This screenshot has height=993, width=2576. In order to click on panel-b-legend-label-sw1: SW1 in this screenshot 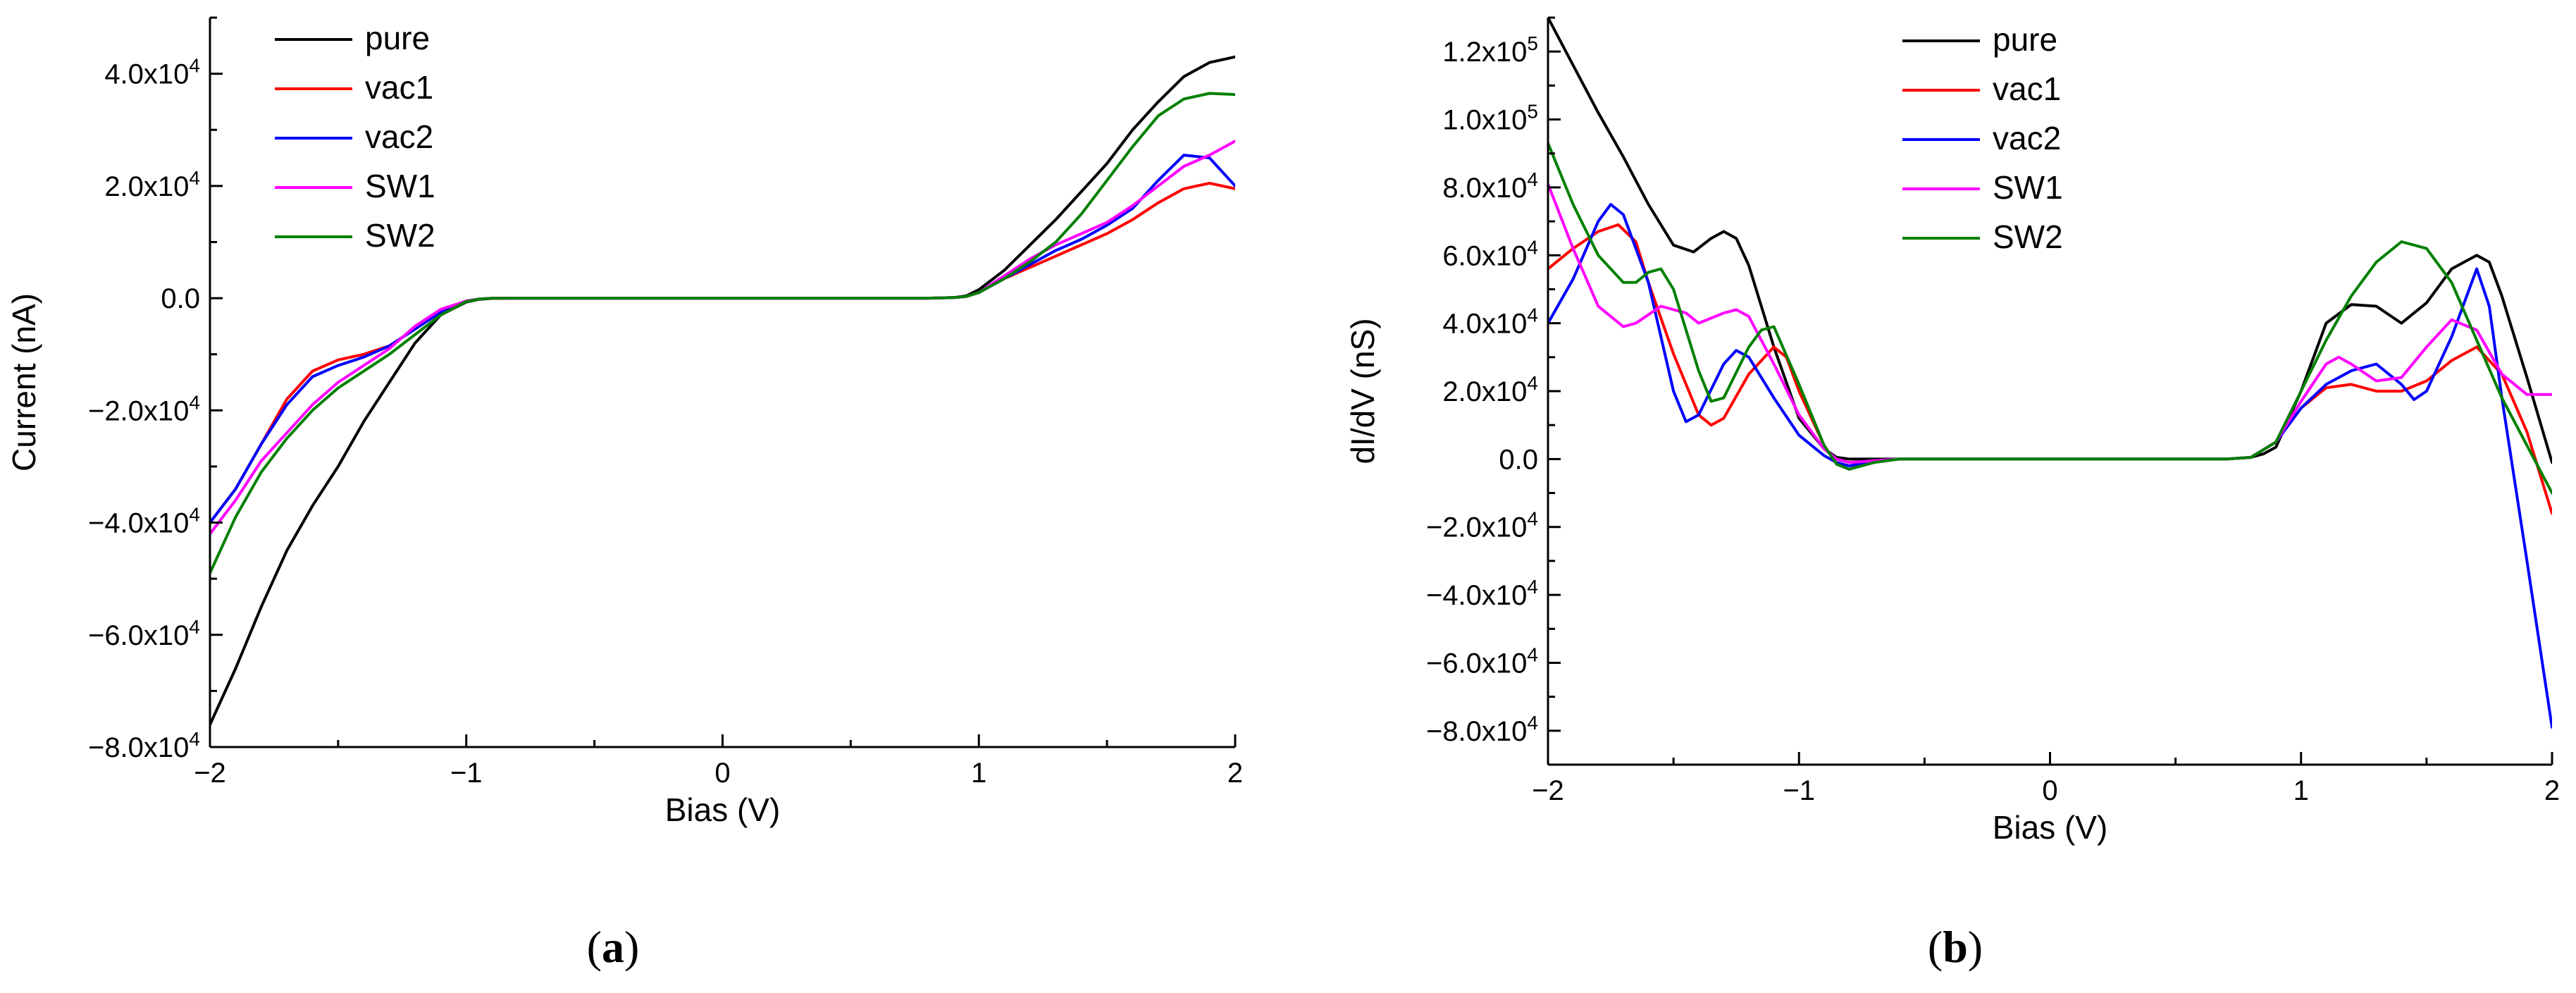, I will do `click(2028, 187)`.